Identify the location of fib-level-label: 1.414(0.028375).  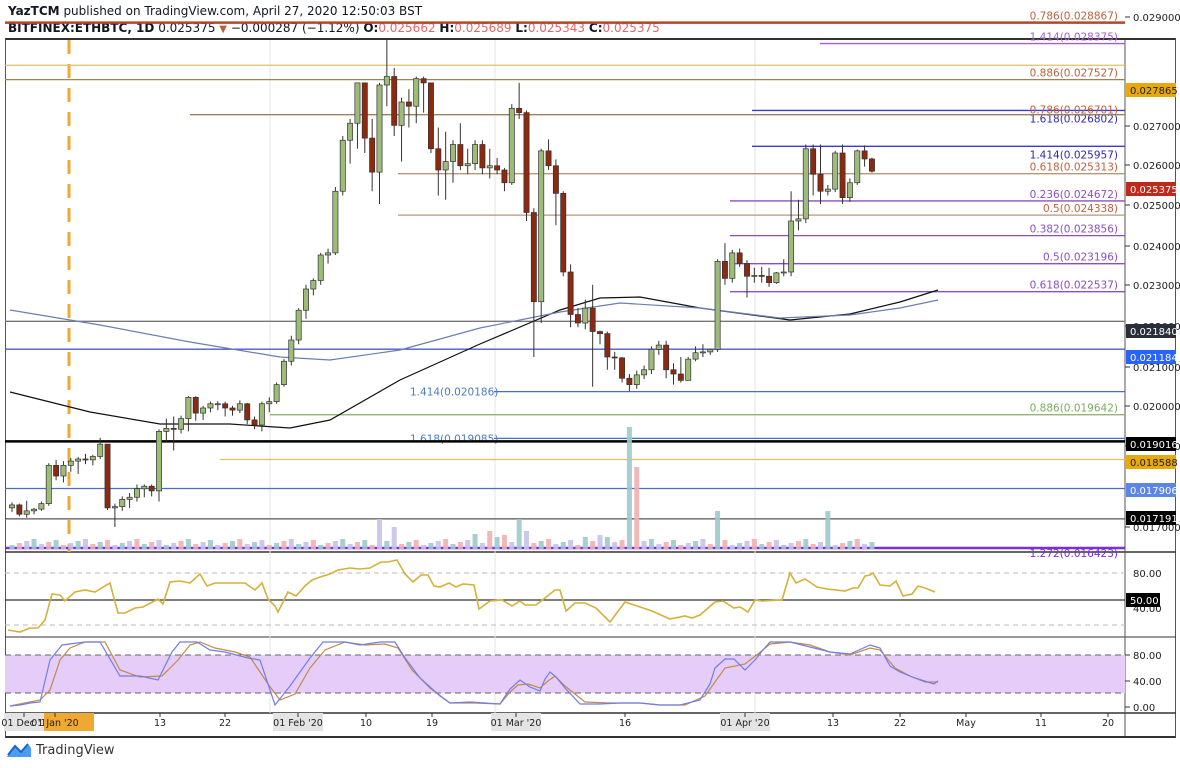
(1074, 38).